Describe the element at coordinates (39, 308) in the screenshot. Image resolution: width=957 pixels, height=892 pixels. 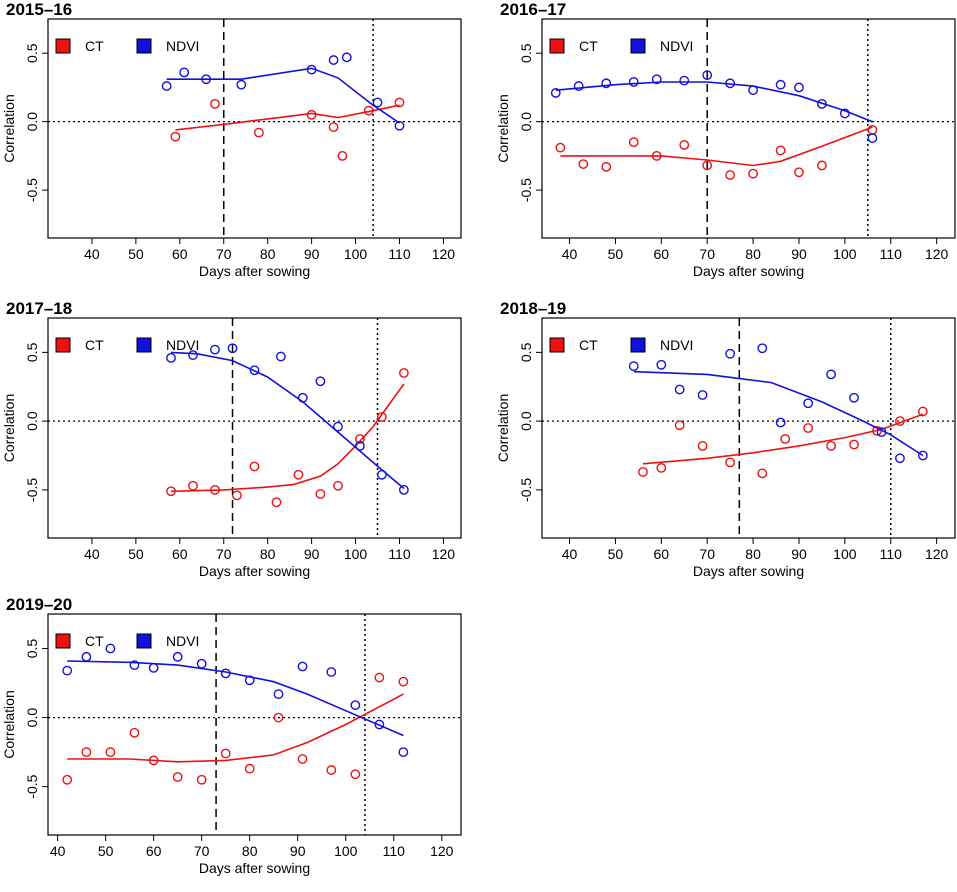
I see `panel-title: 2017–18` at that location.